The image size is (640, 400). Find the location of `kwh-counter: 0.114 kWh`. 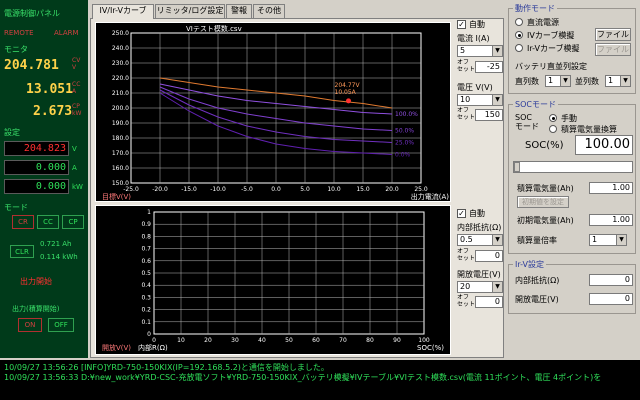

kwh-counter: 0.114 kWh is located at coordinates (59, 257).